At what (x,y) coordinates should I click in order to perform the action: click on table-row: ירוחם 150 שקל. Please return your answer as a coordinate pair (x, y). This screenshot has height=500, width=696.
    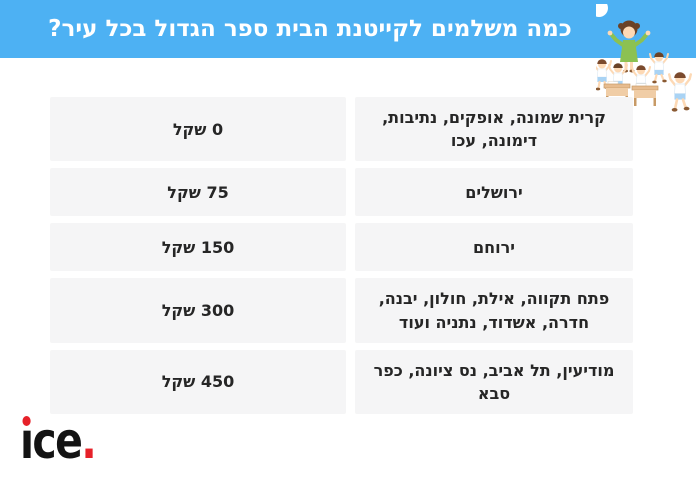
    Looking at the image, I should click on (341, 247).